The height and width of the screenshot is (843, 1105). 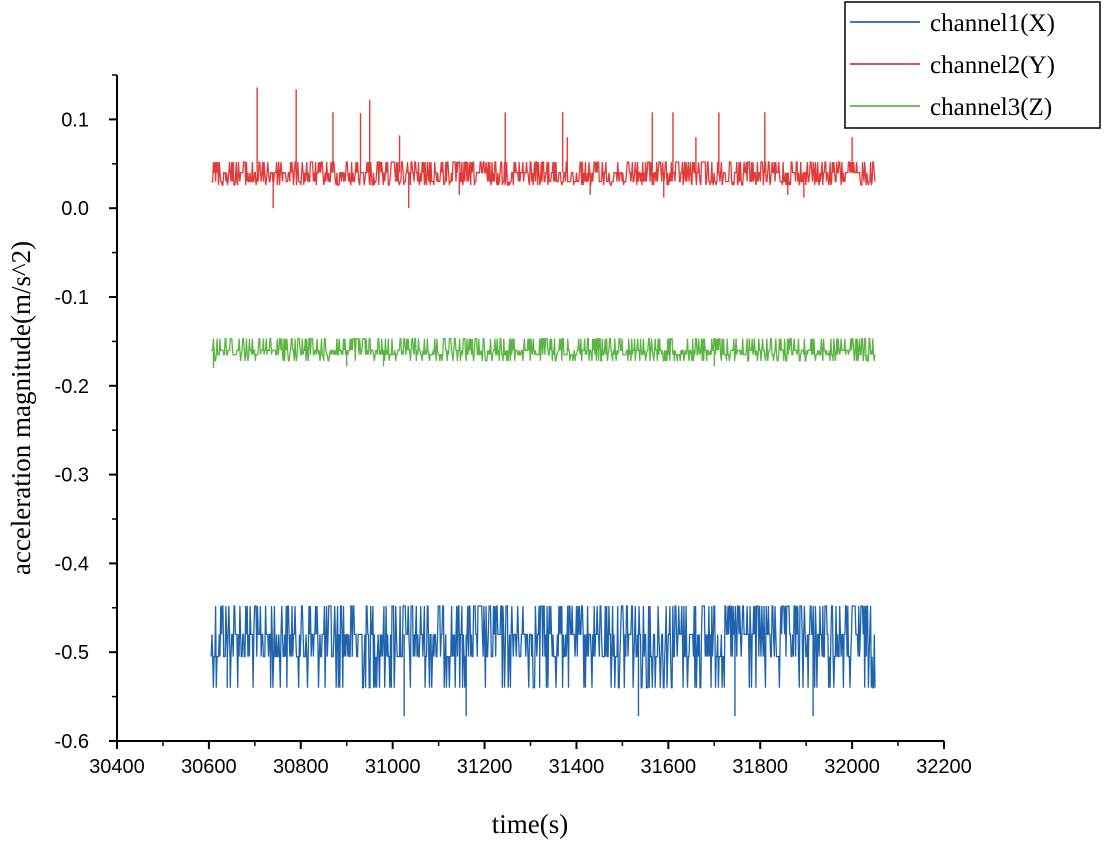 What do you see at coordinates (530, 824) in the screenshot?
I see `x-axis-title: time(s)` at bounding box center [530, 824].